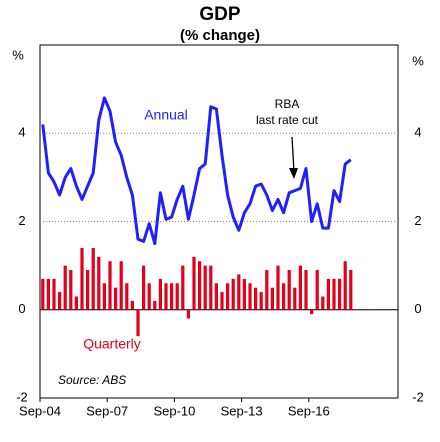  Describe the element at coordinates (112, 344) in the screenshot. I see `legend-label: Quarterly` at that location.